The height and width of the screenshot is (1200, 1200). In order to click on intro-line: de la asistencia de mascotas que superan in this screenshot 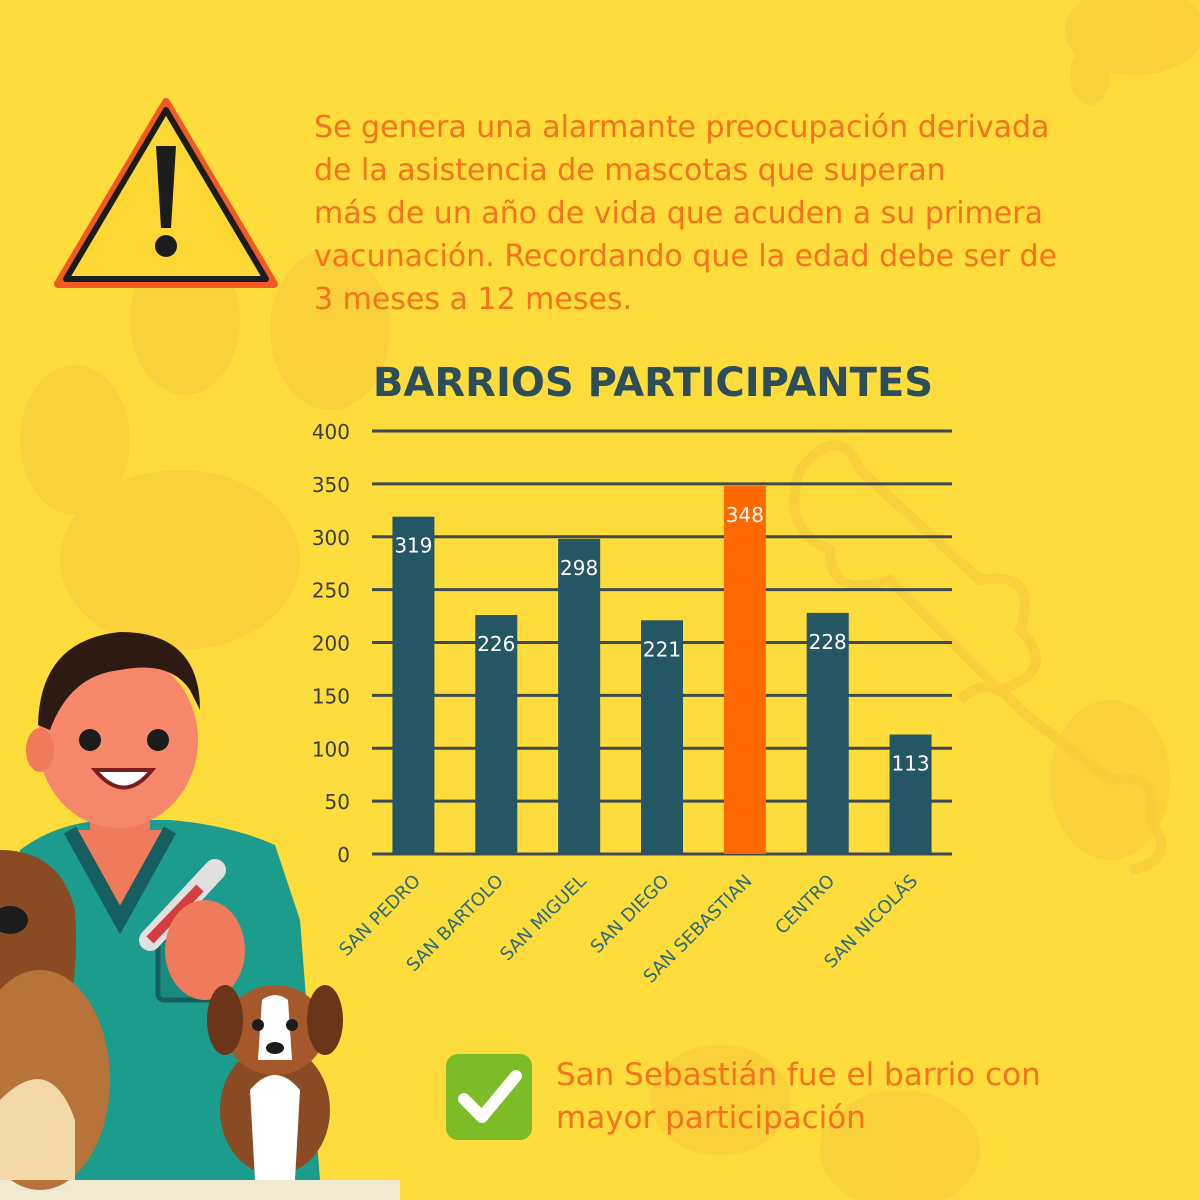, I will do `click(630, 170)`.